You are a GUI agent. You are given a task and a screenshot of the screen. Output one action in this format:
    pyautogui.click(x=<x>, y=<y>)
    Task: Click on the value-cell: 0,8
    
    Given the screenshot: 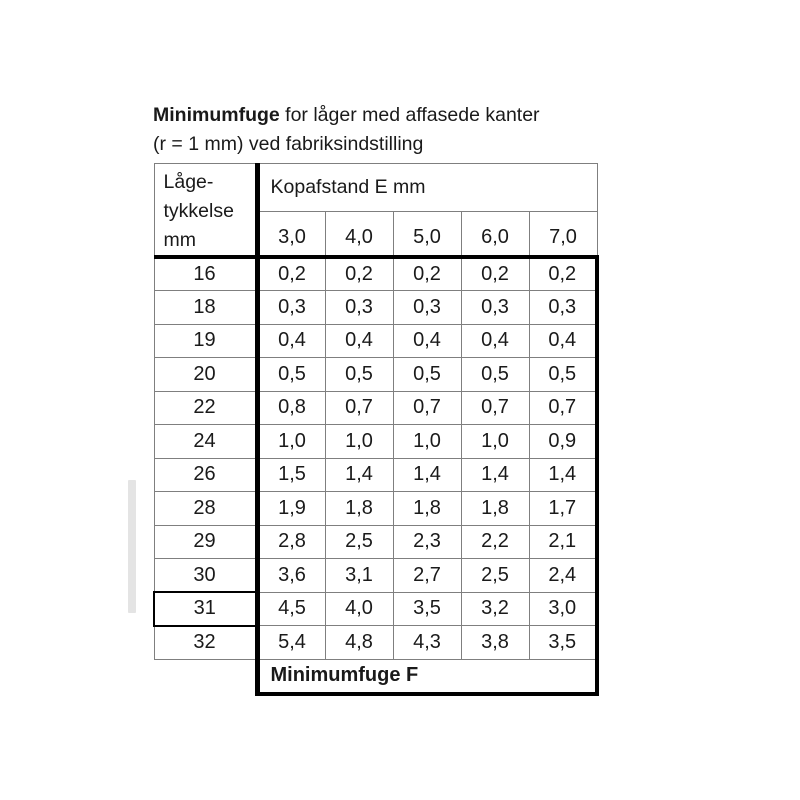 What is the action you would take?
    pyautogui.click(x=291, y=407)
    